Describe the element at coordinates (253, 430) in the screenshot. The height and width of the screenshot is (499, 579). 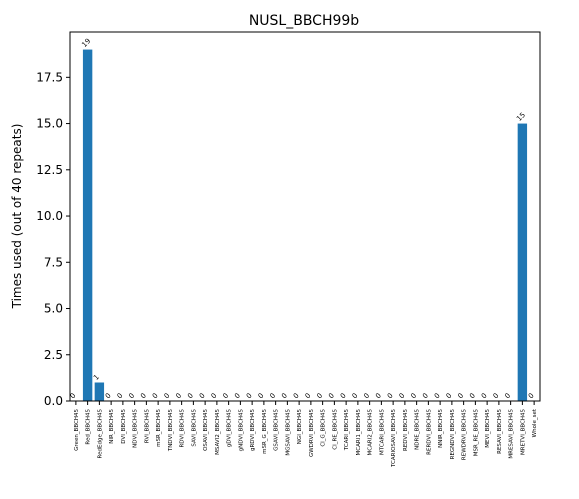
I see `x-tick-label: gRDVI_BBCH45` at that location.